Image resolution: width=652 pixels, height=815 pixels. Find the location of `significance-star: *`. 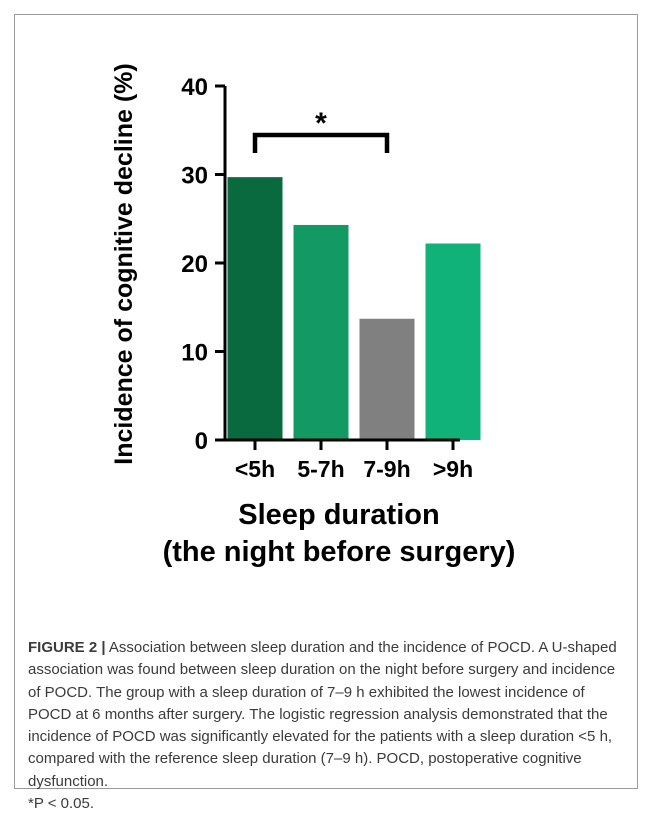

significance-star: * is located at coordinates (321, 123).